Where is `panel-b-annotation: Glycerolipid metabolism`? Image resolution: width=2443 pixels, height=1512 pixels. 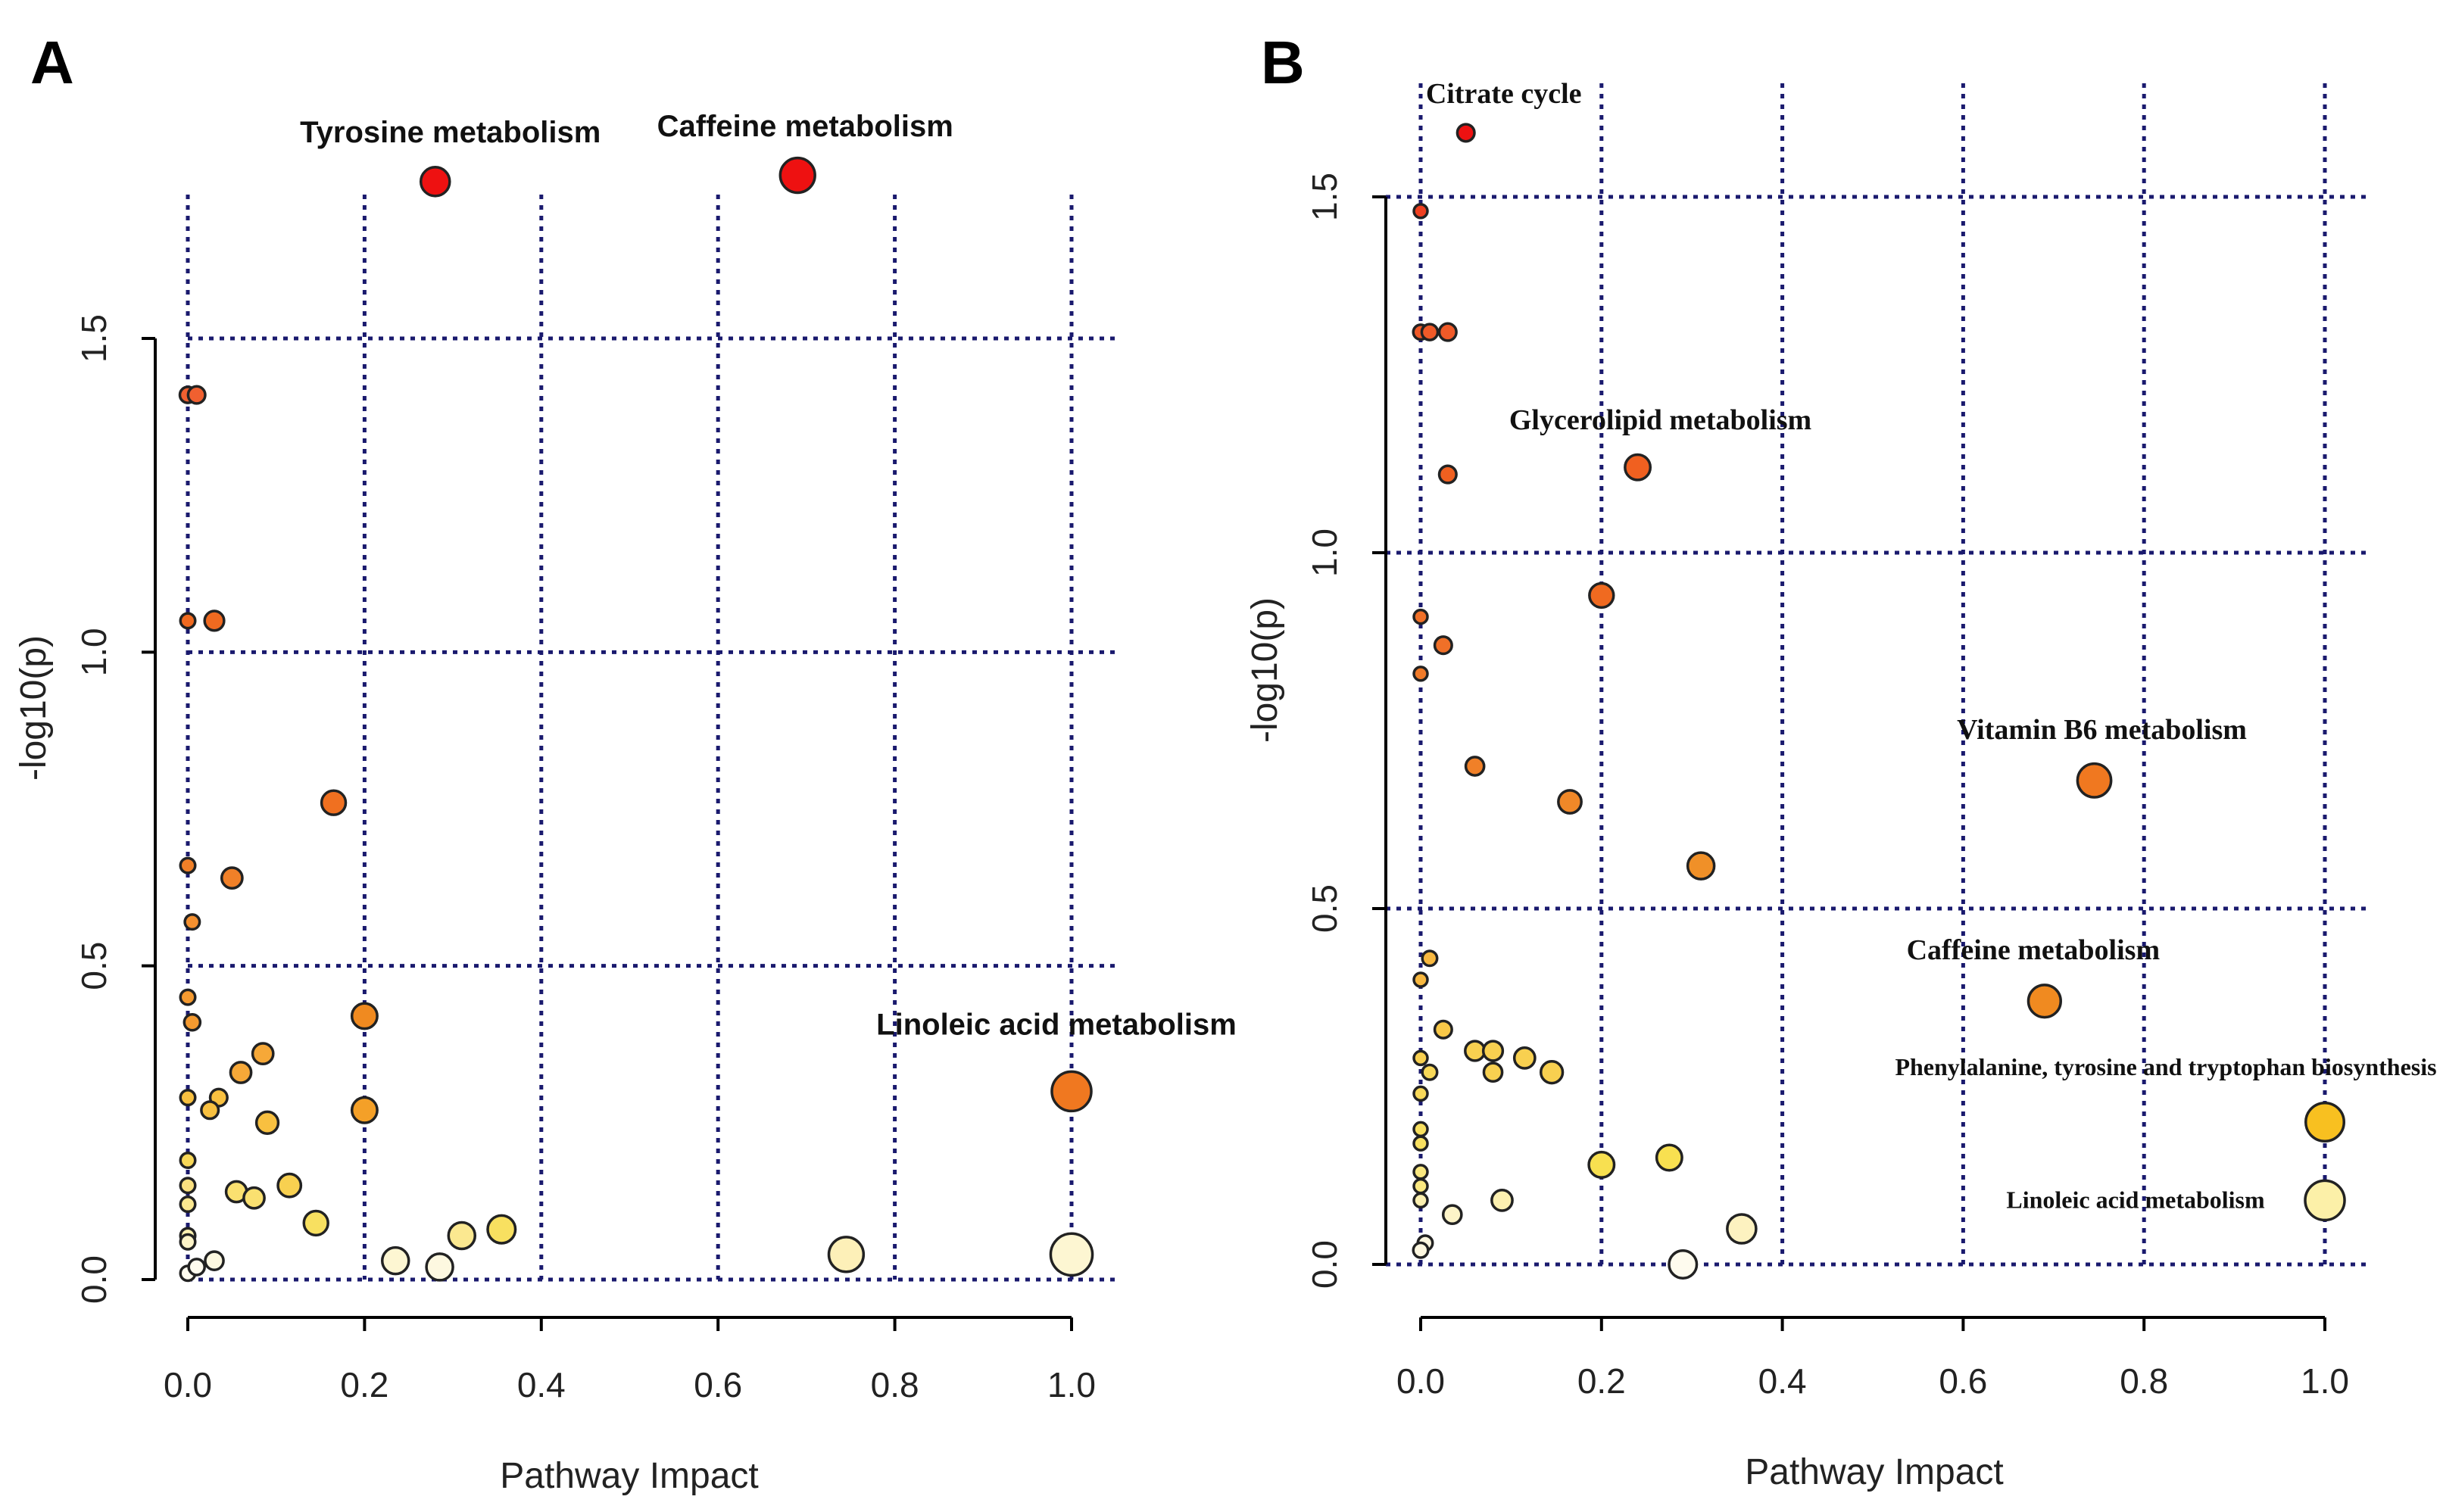 panel-b-annotation: Glycerolipid metabolism is located at coordinates (1660, 420).